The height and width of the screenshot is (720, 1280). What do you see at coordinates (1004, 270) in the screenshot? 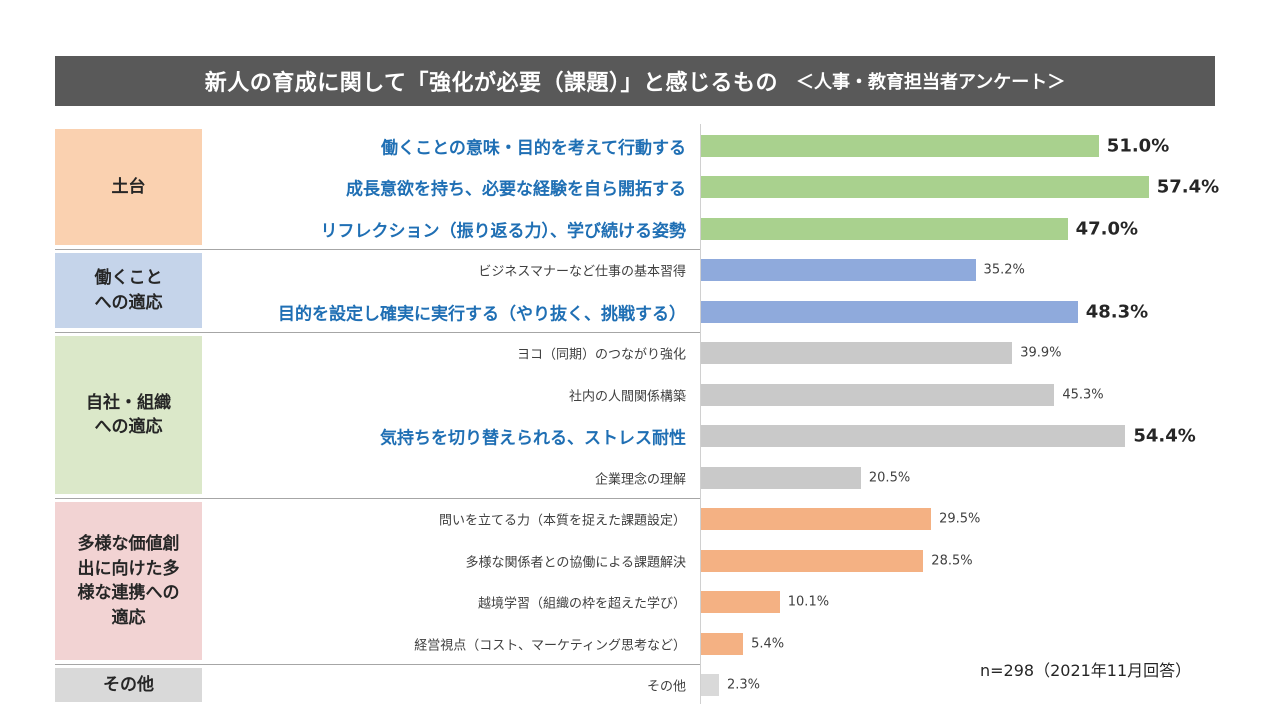
I see `data-label: 35.2%` at bounding box center [1004, 270].